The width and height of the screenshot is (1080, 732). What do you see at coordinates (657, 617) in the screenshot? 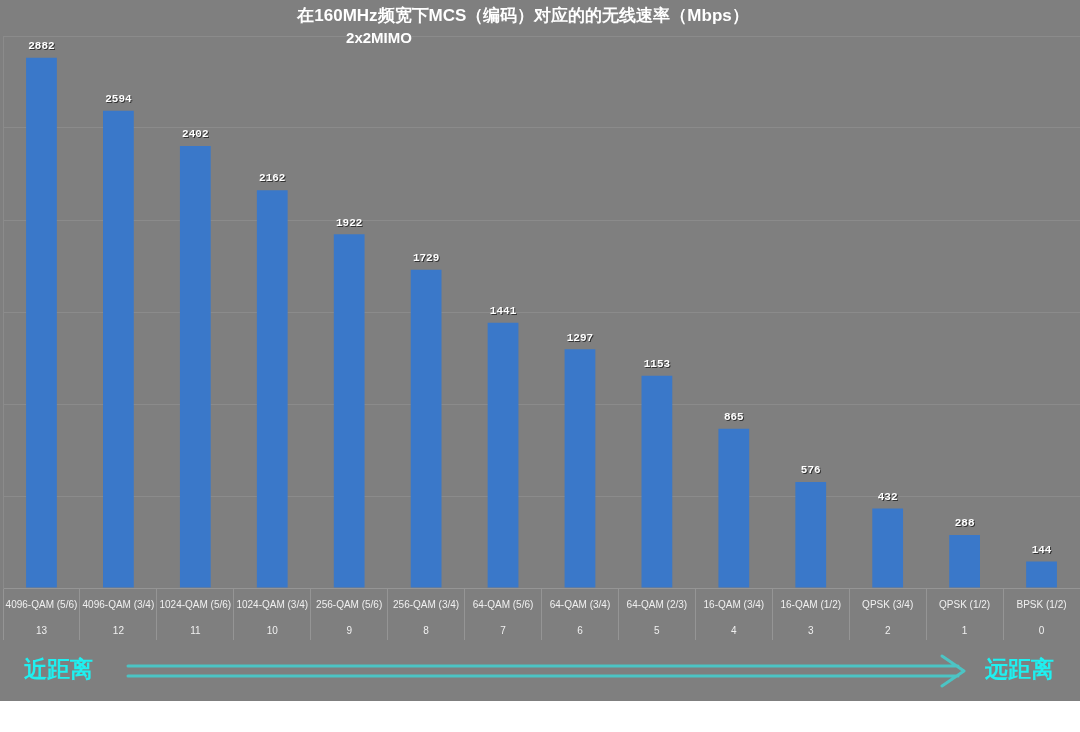
I see `category-label: 64-QAM (2/3) 5` at bounding box center [657, 617].